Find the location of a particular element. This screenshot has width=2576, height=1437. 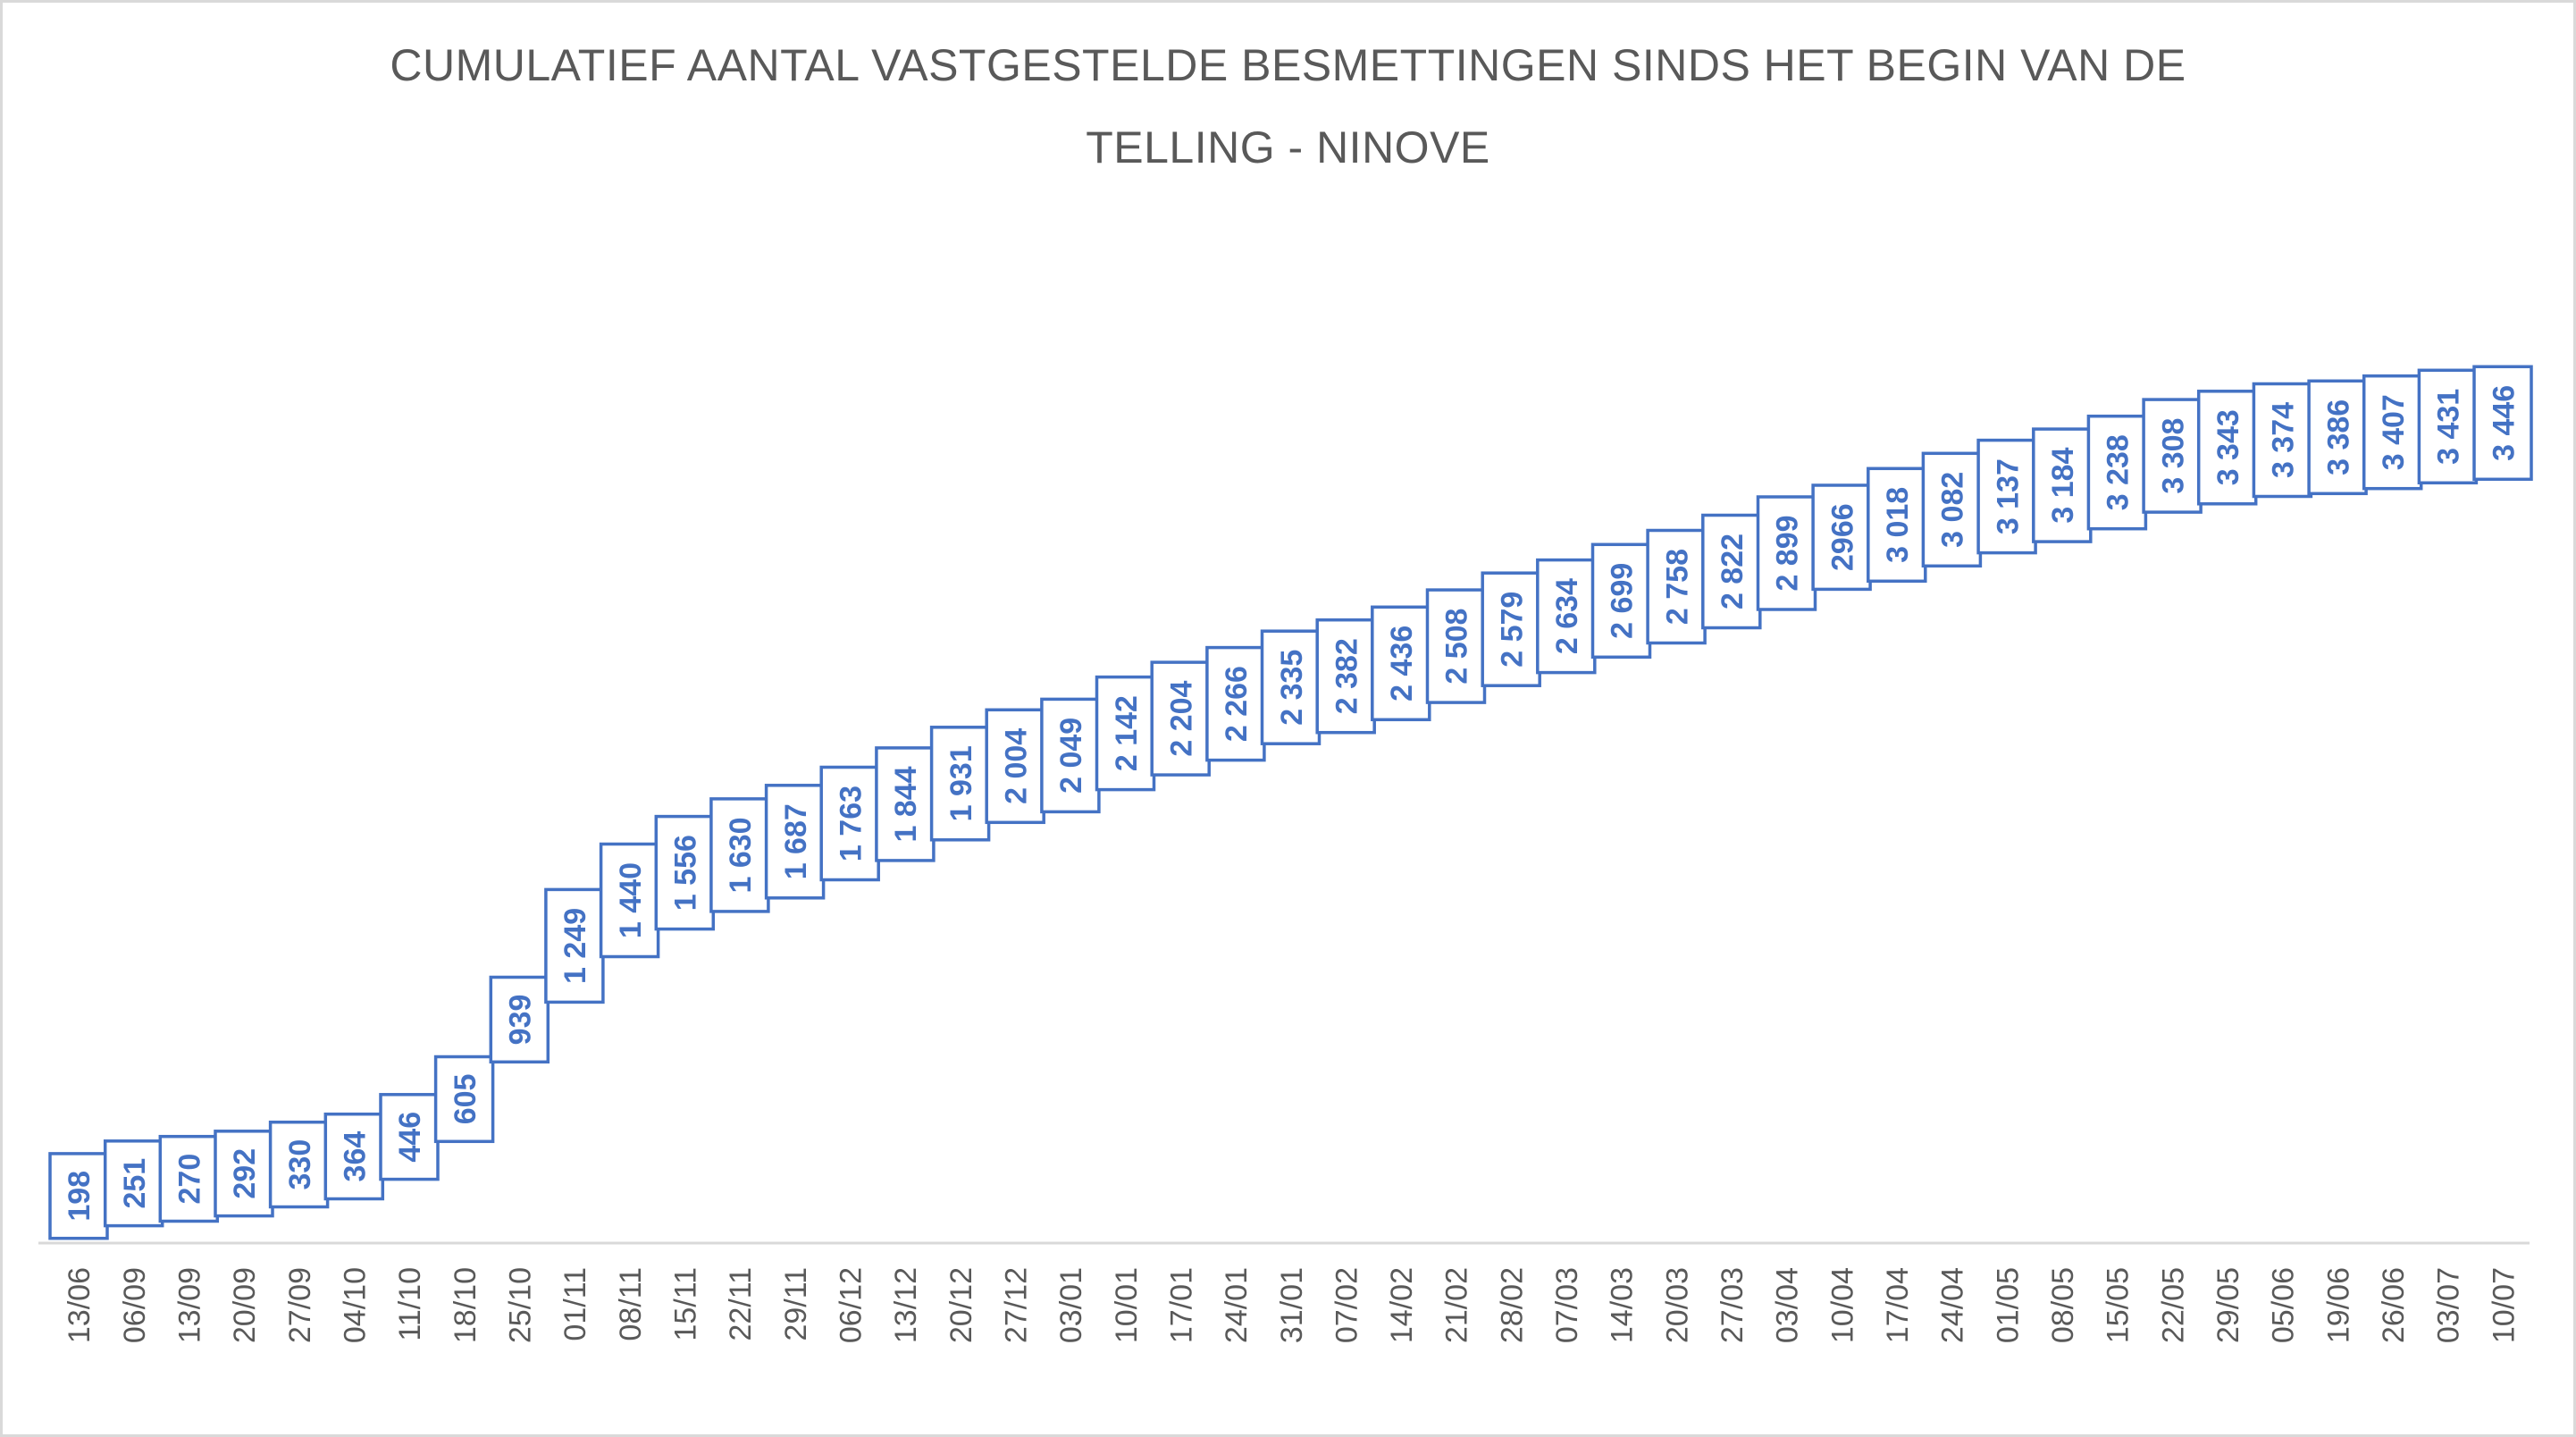

data-label: 1 763 is located at coordinates (850, 823).